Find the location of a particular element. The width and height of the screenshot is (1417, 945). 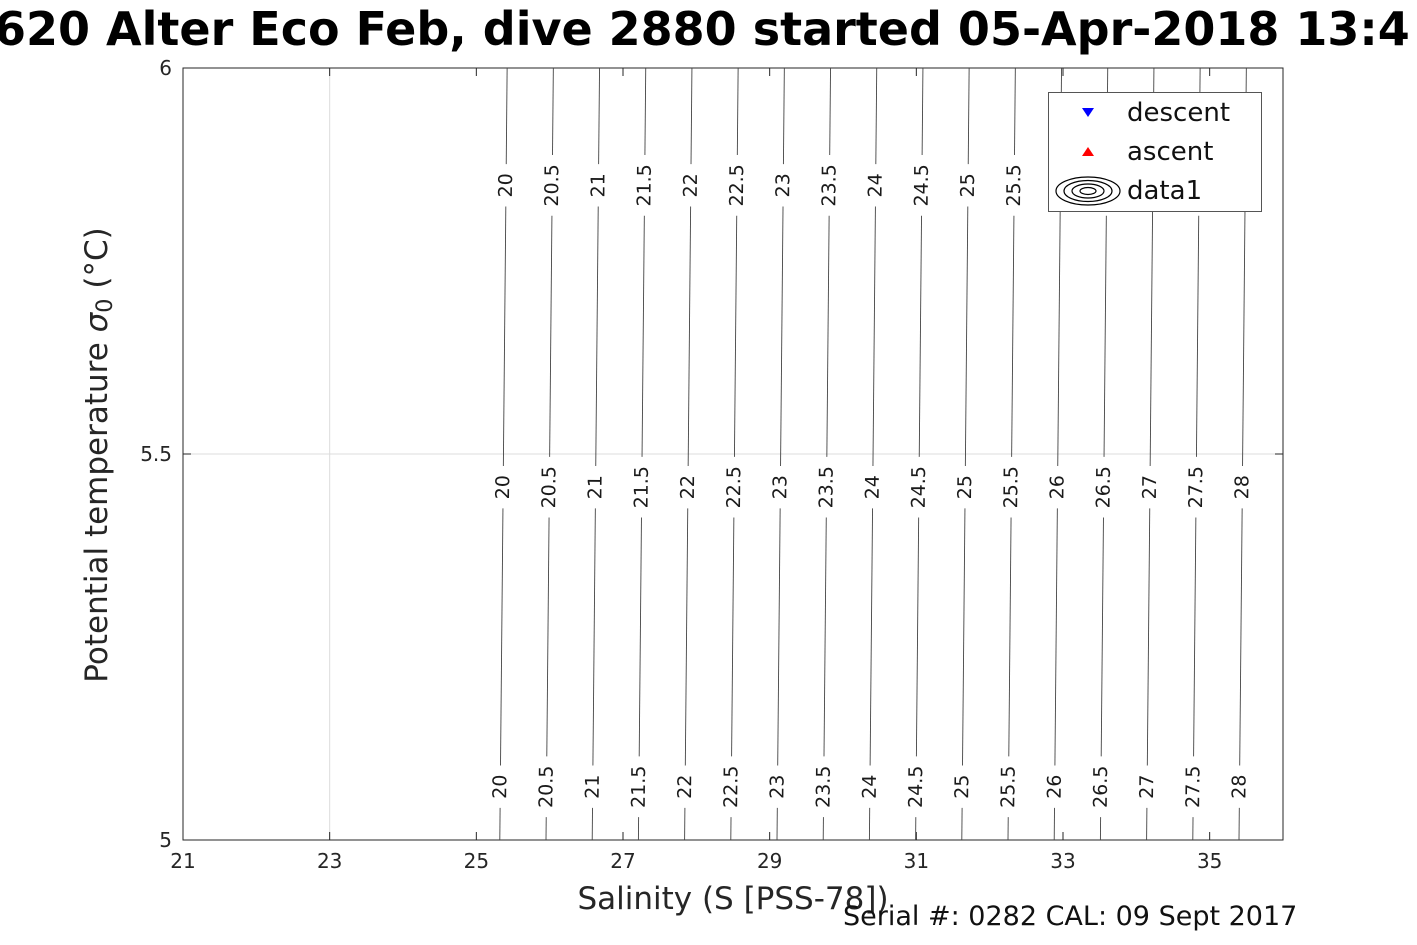

contour-label: 25 is located at coordinates (962, 787).